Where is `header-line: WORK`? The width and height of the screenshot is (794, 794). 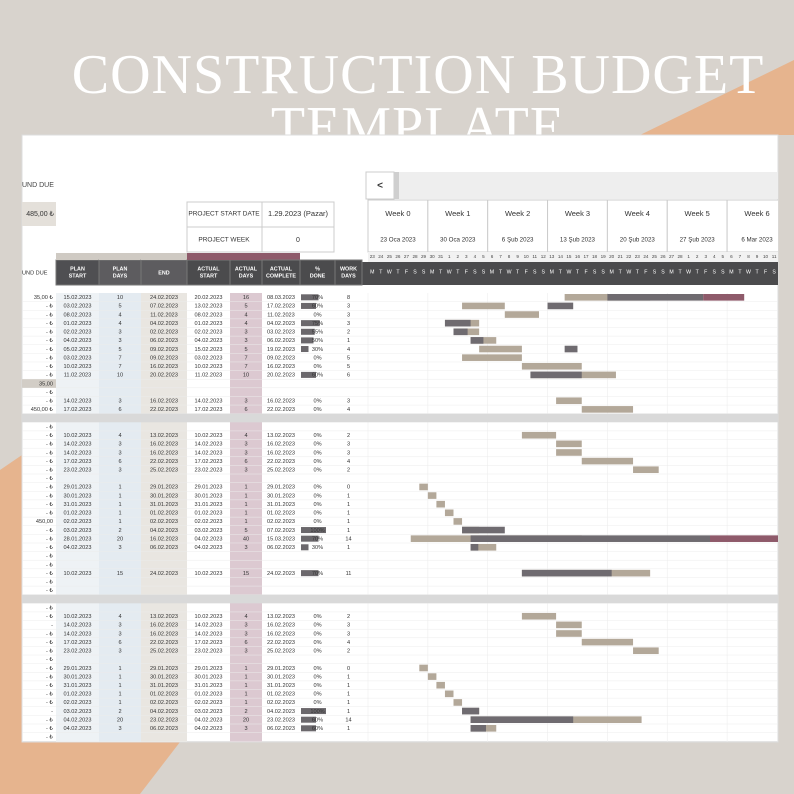
header-line: WORK is located at coordinates (348, 270).